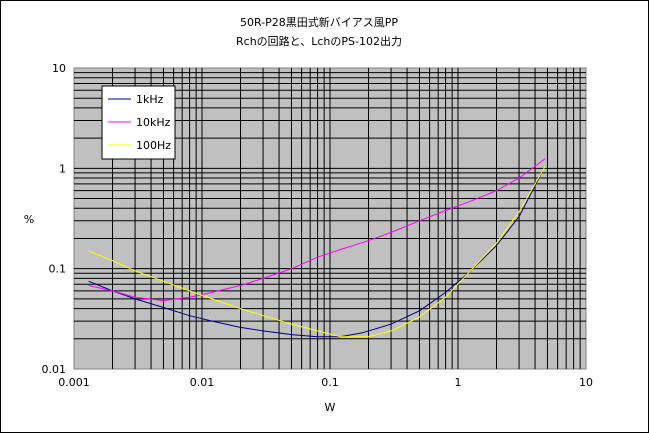  Describe the element at coordinates (74, 382) in the screenshot. I see `x-tick-label: 0.001` at that location.